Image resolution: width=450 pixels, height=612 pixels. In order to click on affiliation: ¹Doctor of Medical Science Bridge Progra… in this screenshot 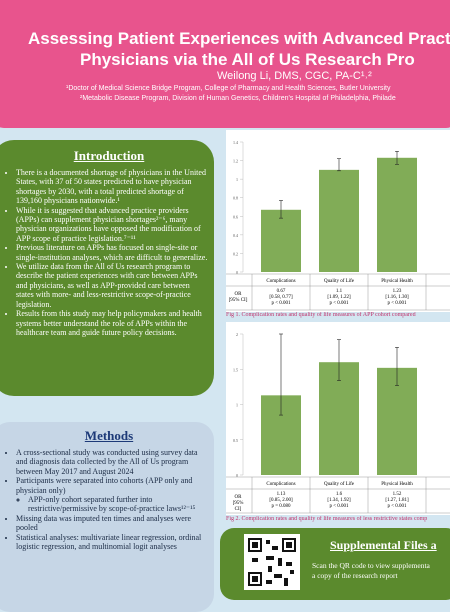, I will do `click(228, 88)`.